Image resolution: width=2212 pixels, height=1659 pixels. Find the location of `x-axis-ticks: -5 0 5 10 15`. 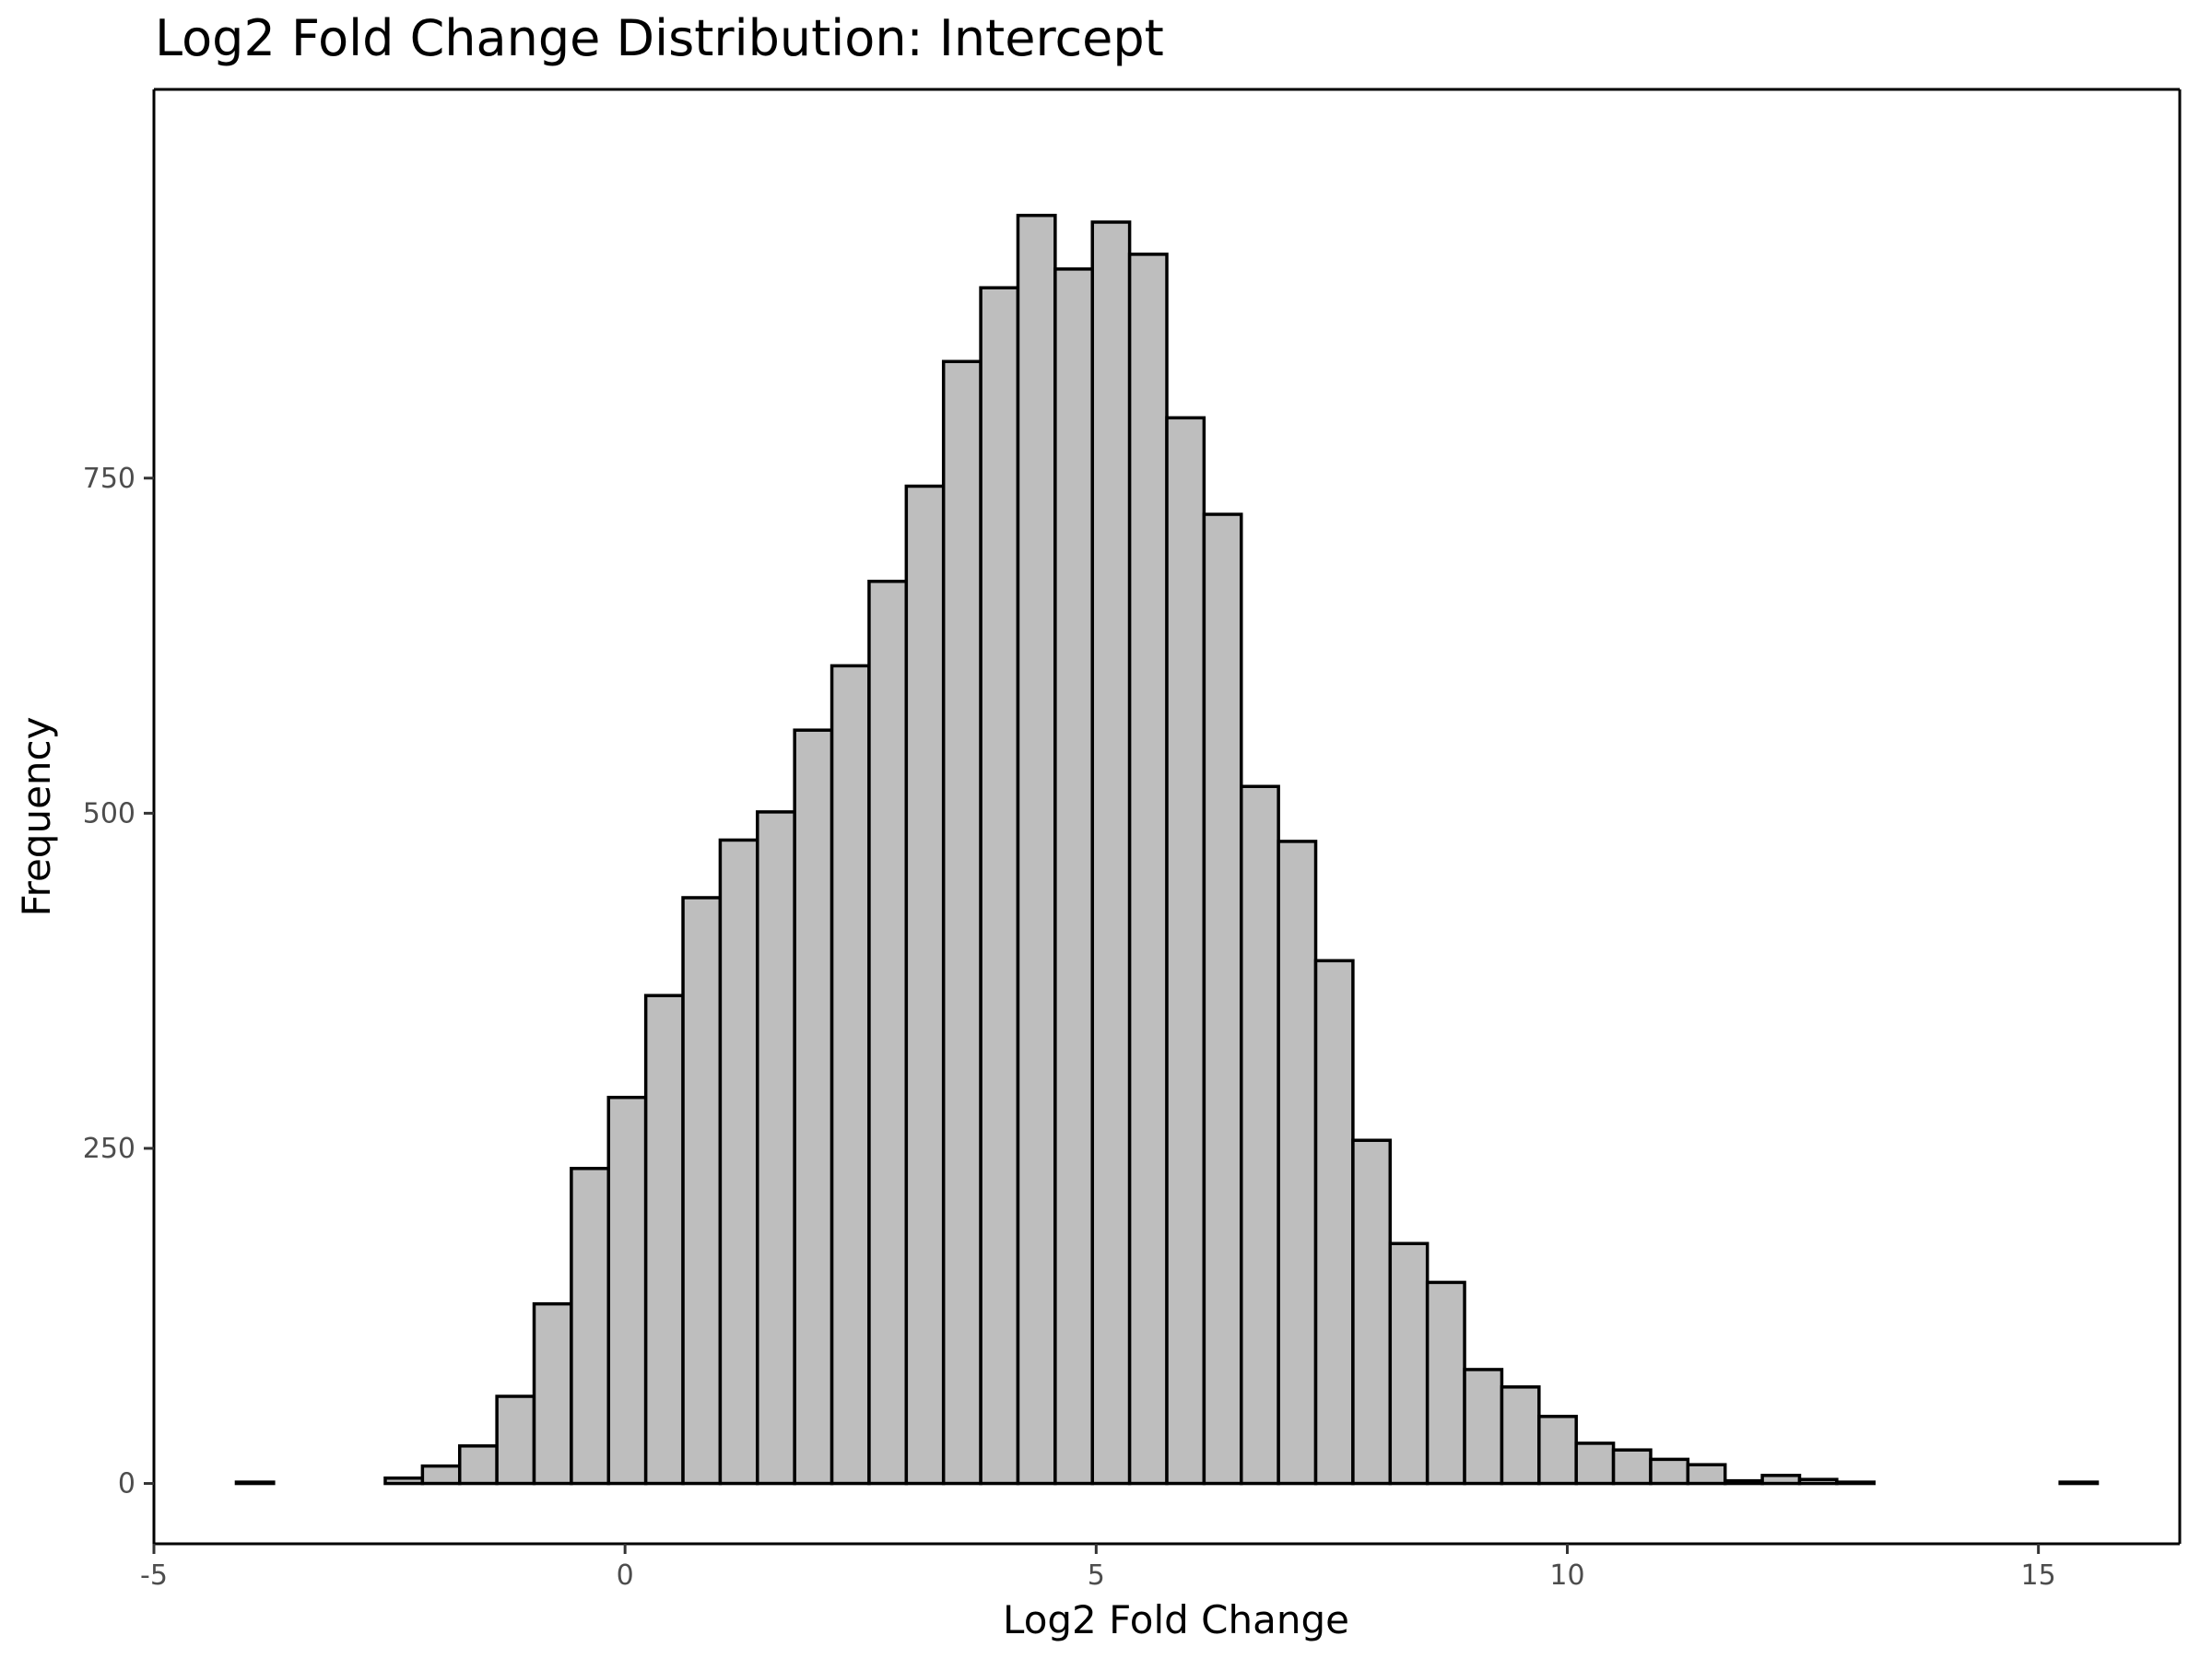

x-axis-ticks: -5 0 5 10 15 is located at coordinates (1098, 1568).